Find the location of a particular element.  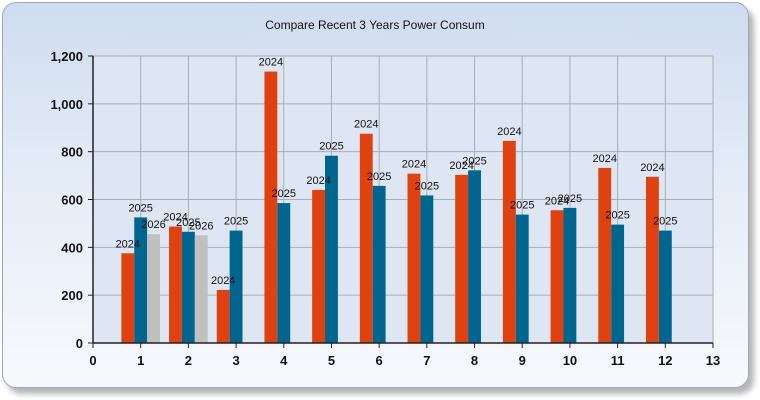

x-tick-label: 12 is located at coordinates (665, 360).